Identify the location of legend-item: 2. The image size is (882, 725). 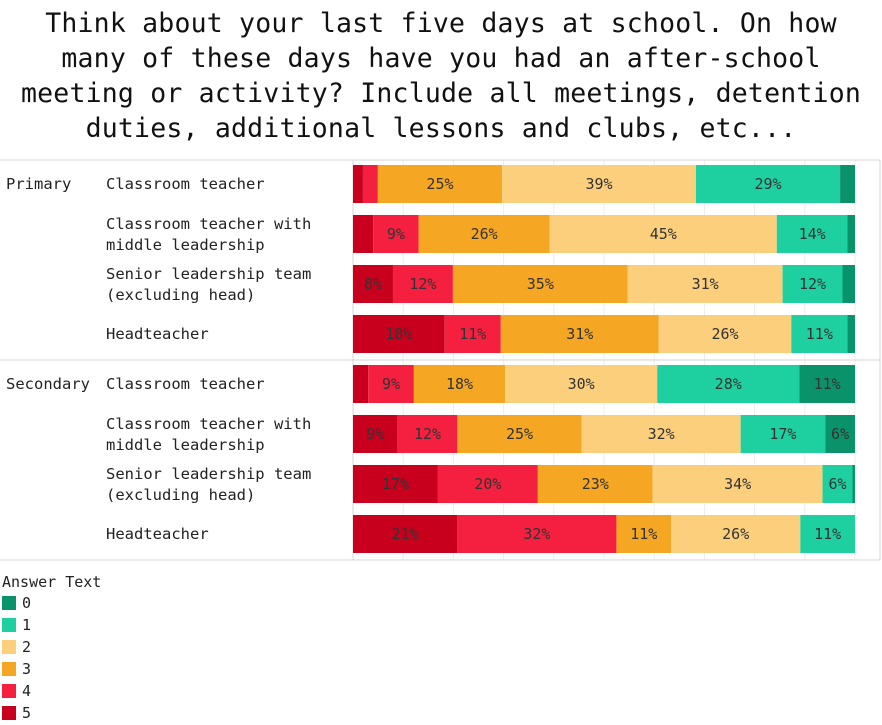
(51, 647).